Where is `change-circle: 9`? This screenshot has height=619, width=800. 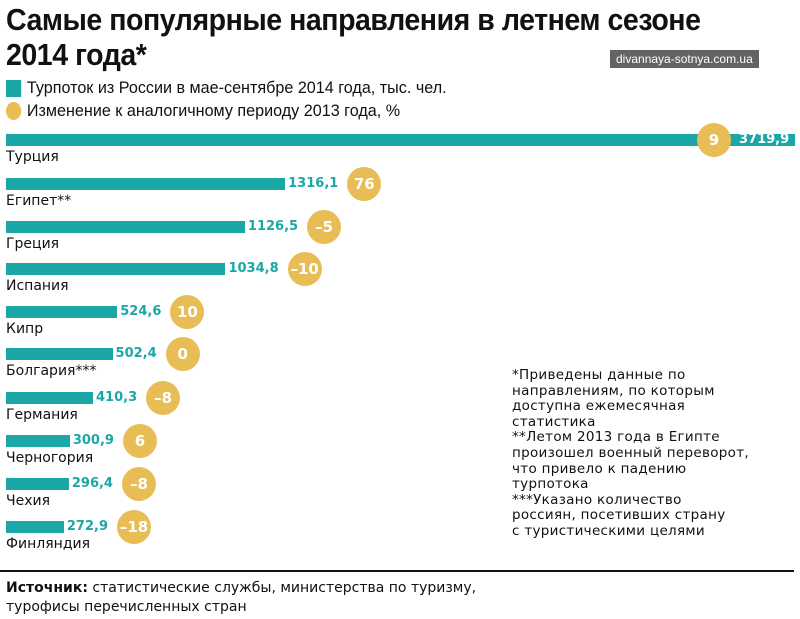
change-circle: 9 is located at coordinates (714, 140).